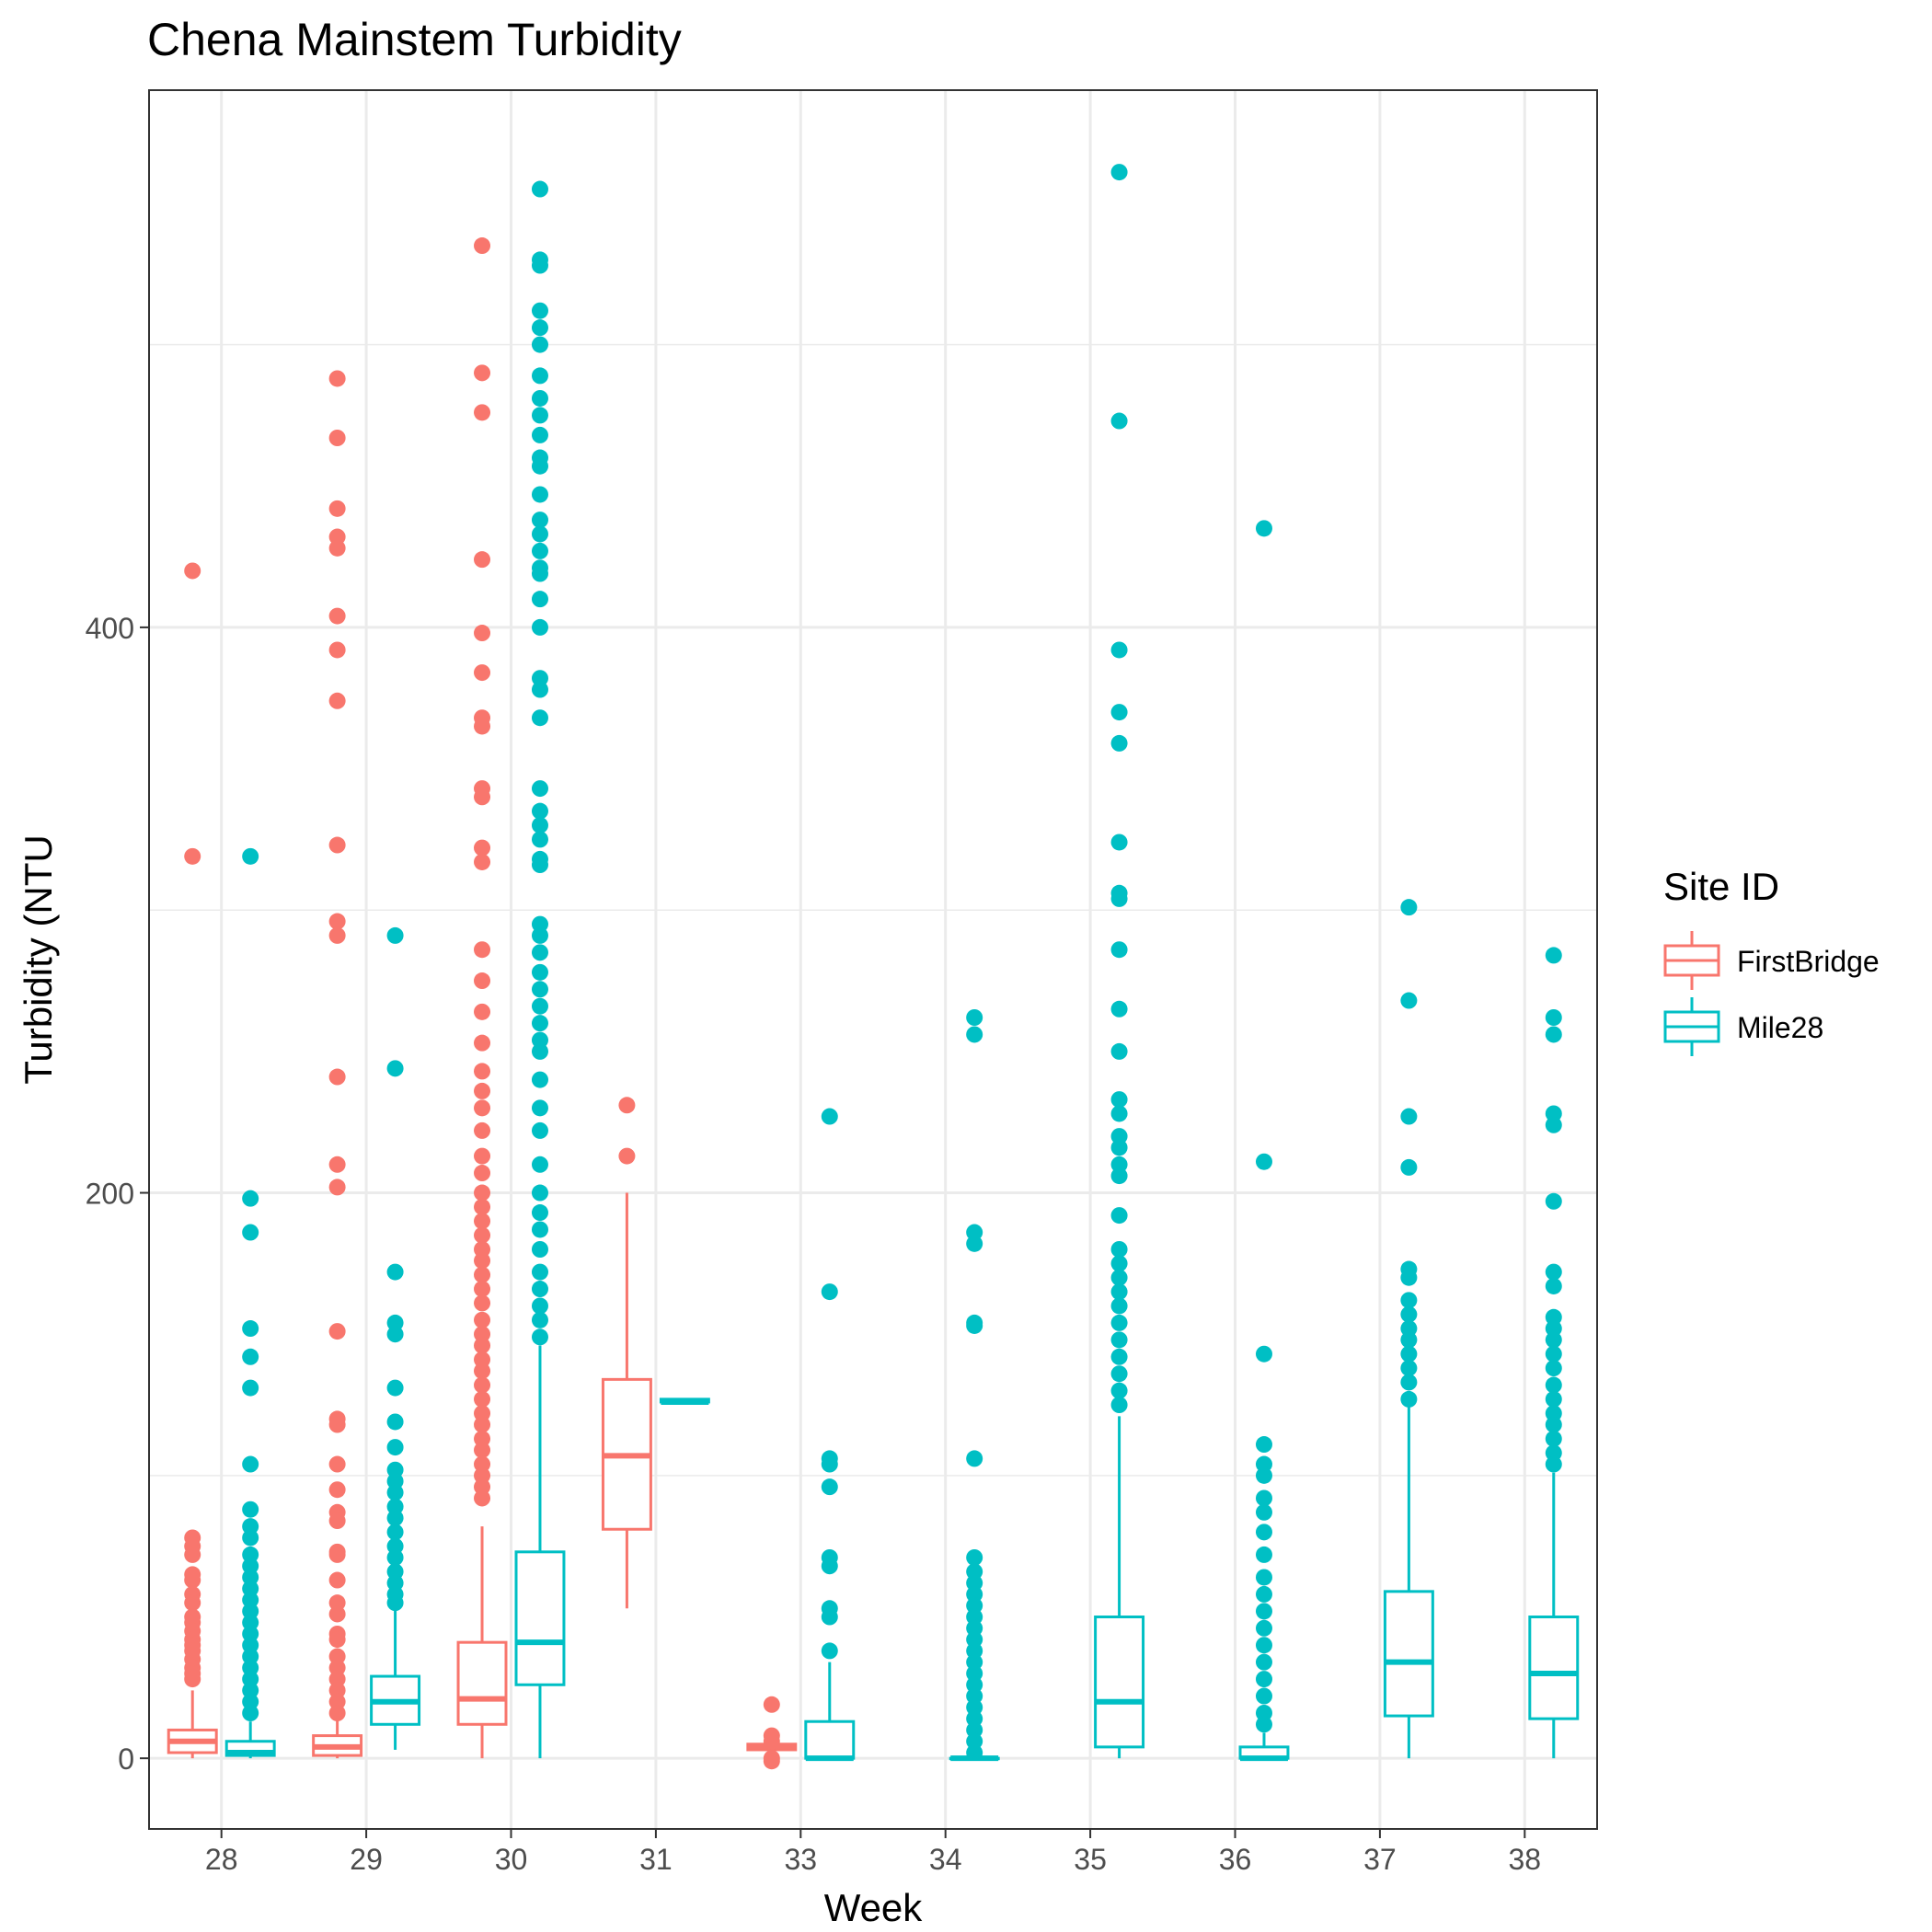 The image size is (1932, 1932). What do you see at coordinates (110, 1194) in the screenshot?
I see `y-tick-label: 200` at bounding box center [110, 1194].